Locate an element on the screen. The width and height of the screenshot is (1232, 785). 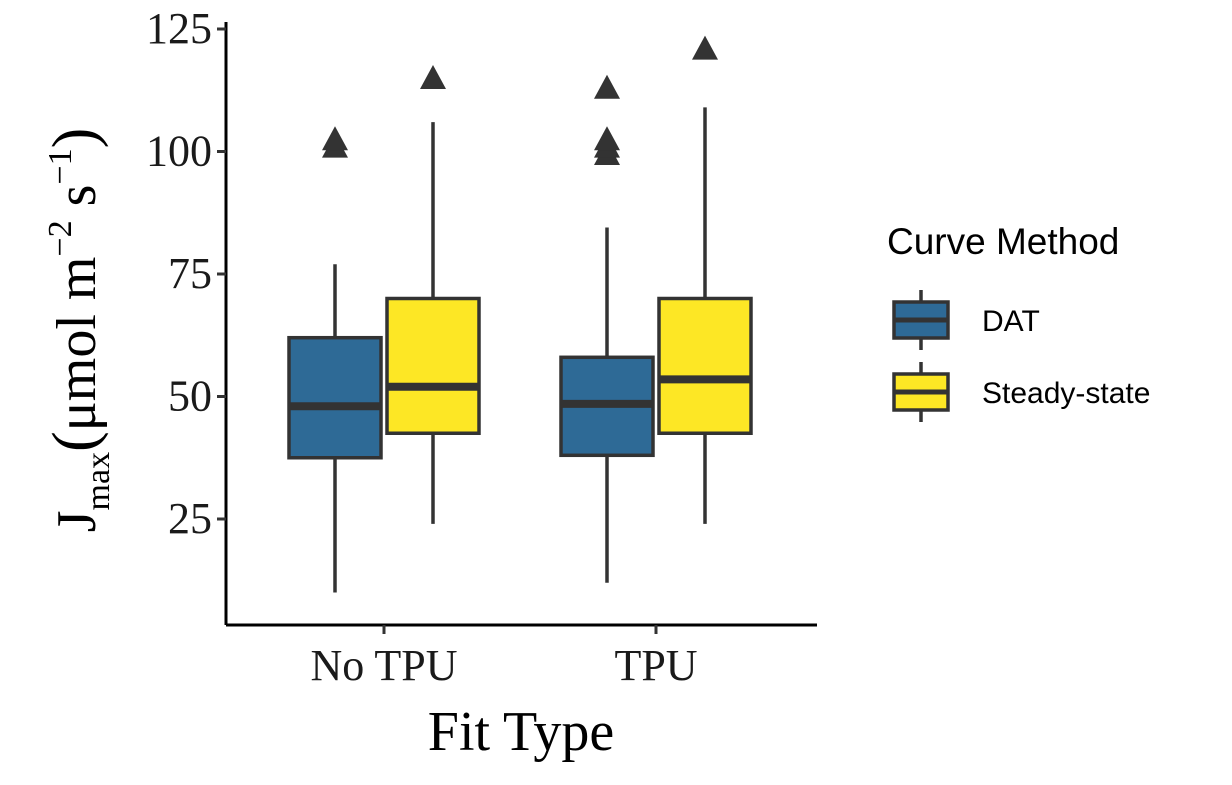
box-dat-no-tpu is located at coordinates (335, 359).